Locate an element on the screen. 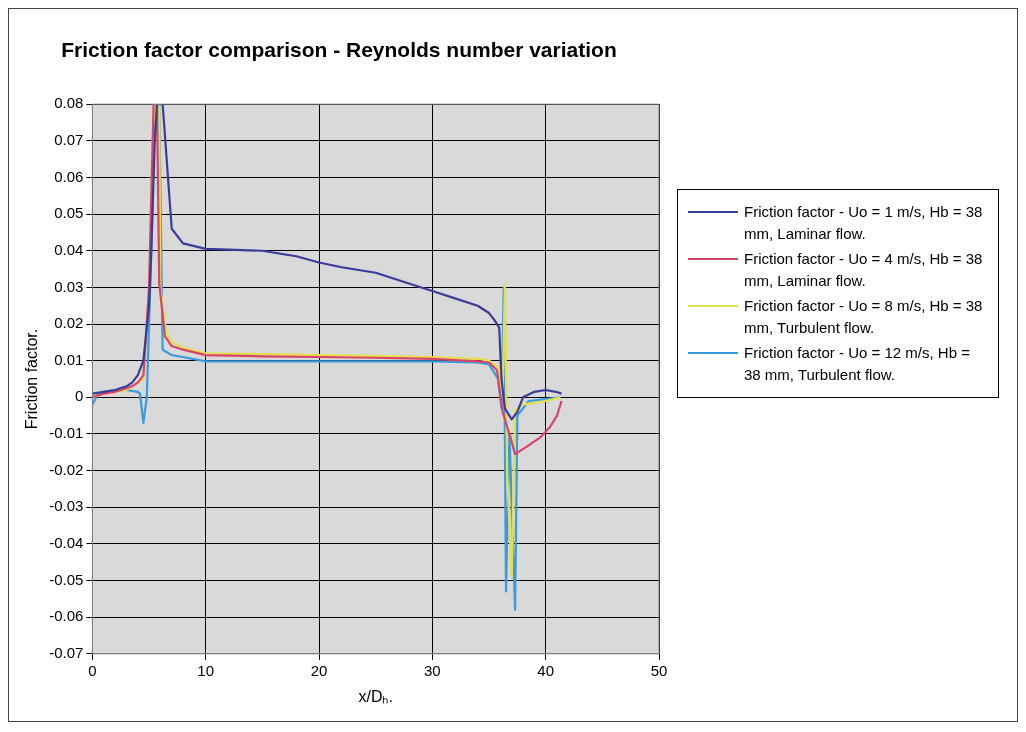 The height and width of the screenshot is (732, 1026). chart-title: Friction factor comparison - Reynolds number variation is located at coordinates (339, 50).